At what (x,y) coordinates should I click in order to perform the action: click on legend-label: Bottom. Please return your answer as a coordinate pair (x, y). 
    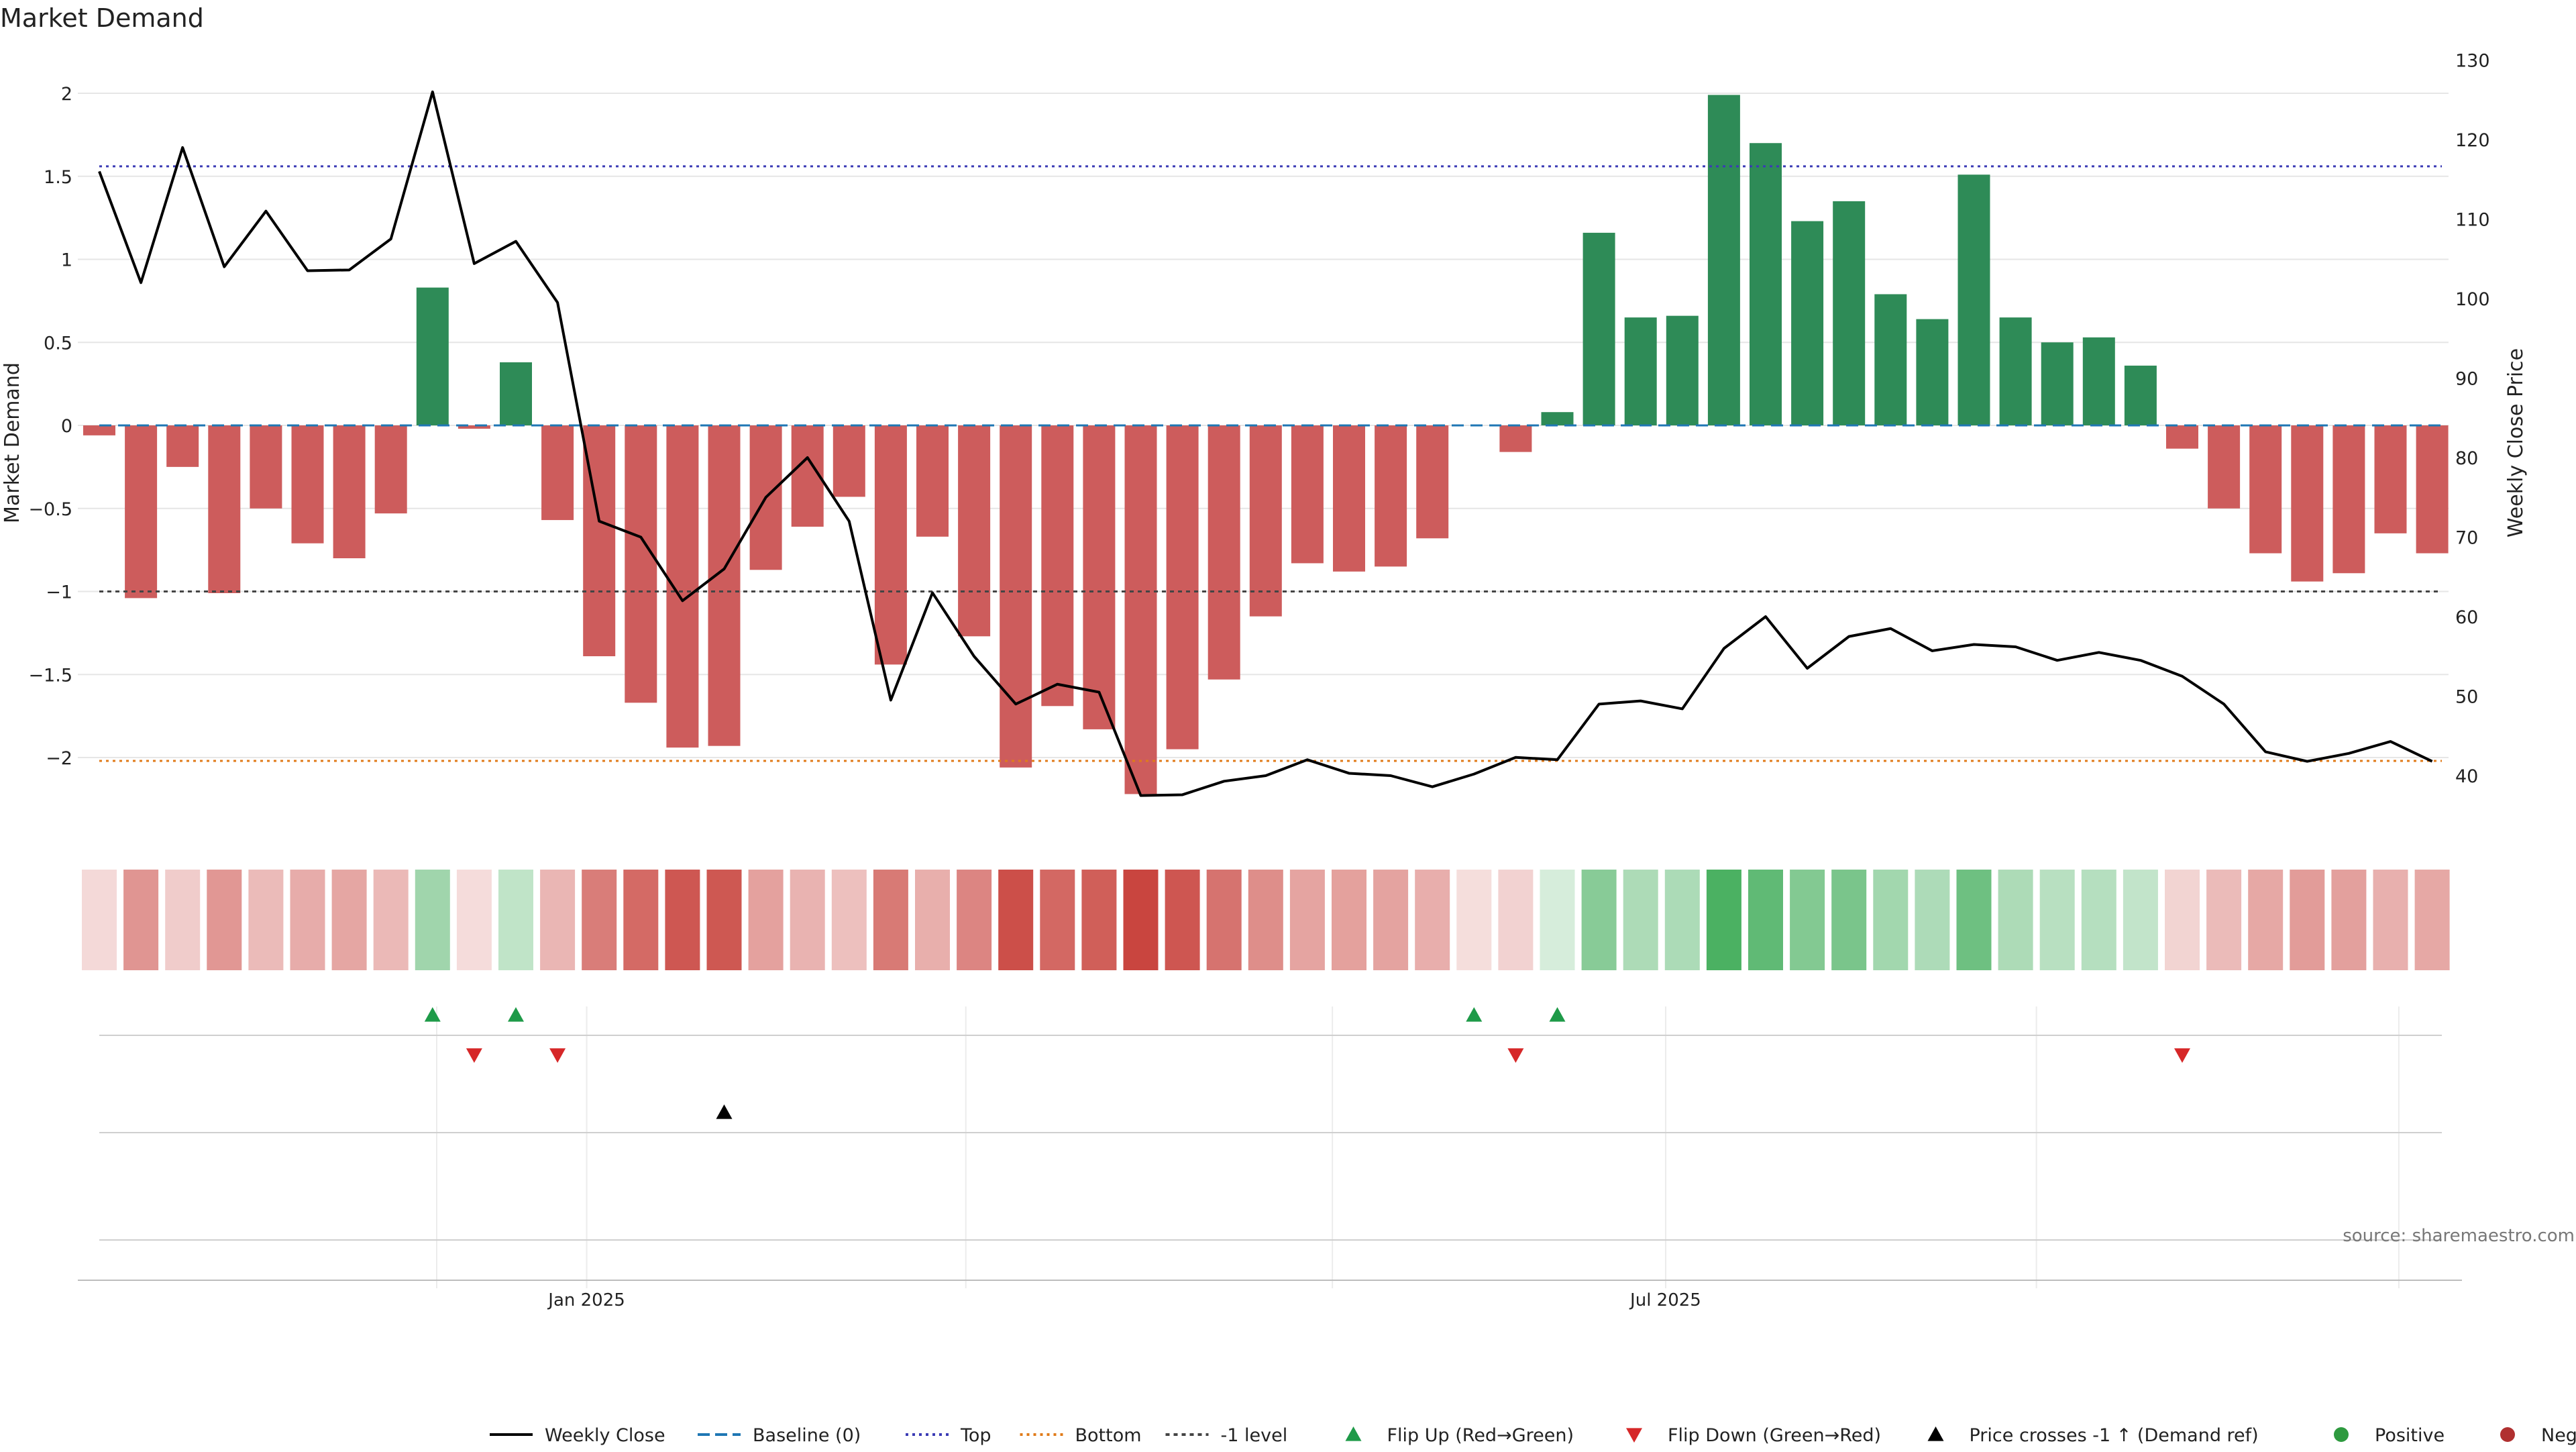
    Looking at the image, I should click on (1108, 1436).